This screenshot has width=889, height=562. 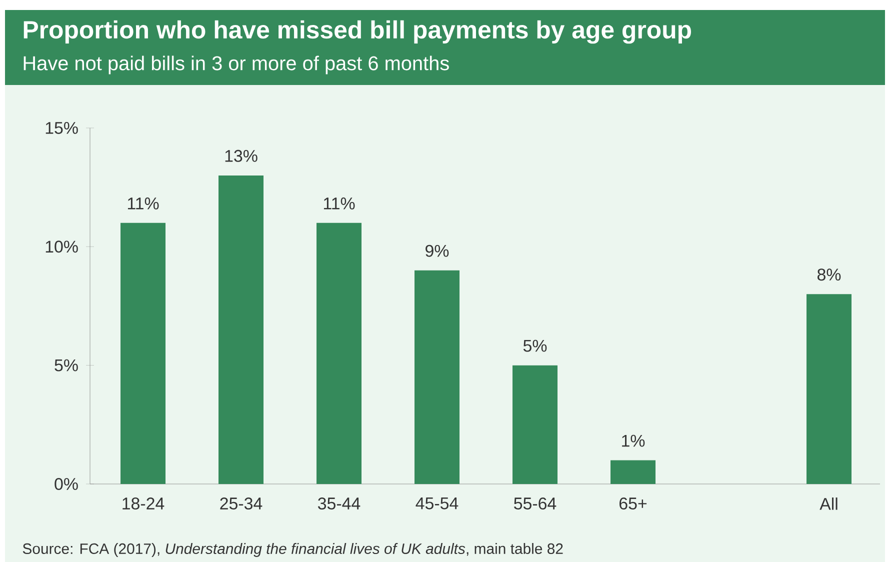 What do you see at coordinates (829, 274) in the screenshot?
I see `data-label: 8%` at bounding box center [829, 274].